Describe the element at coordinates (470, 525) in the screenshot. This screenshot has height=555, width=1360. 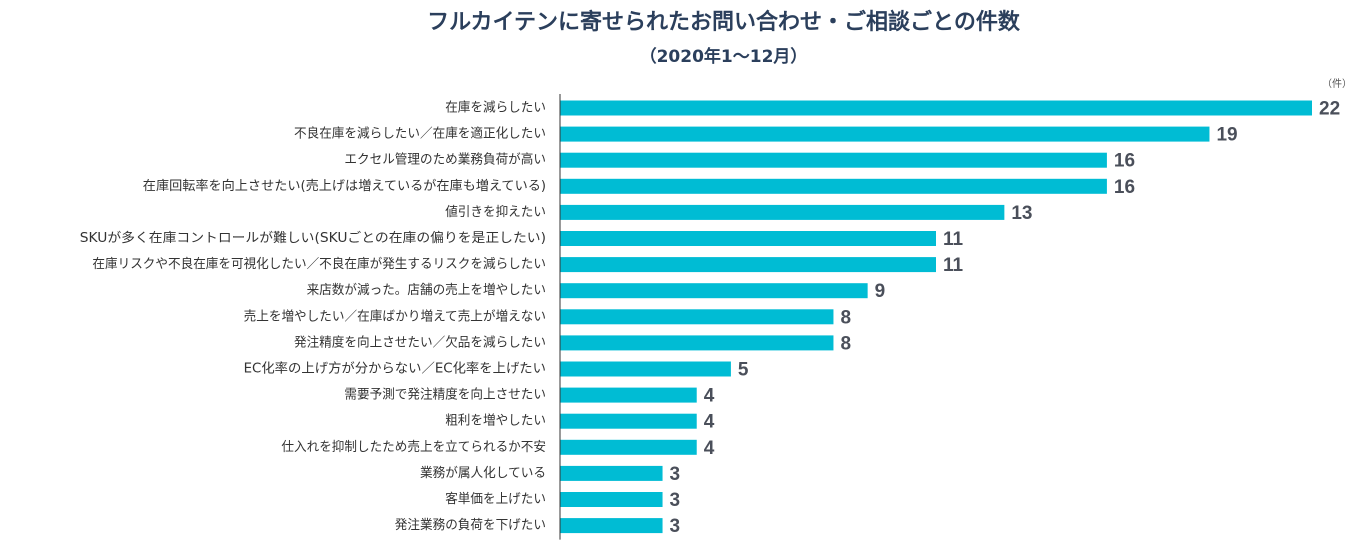
I see `category-label: 発注業務の負荷を下げたい` at that location.